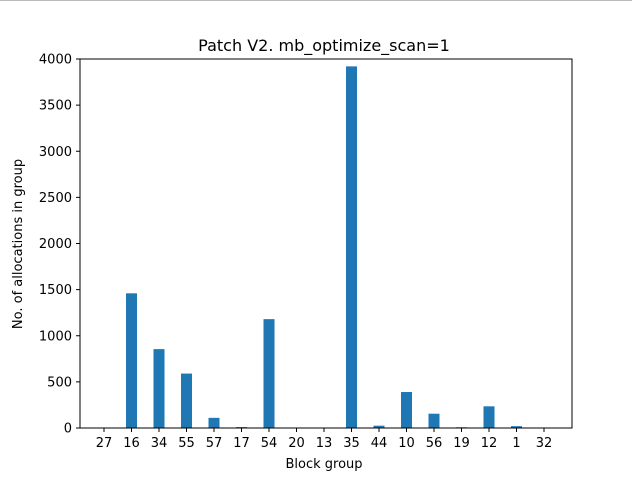 This screenshot has width=632, height=479. Describe the element at coordinates (406, 443) in the screenshot. I see `x-tick-label: 10` at that location.